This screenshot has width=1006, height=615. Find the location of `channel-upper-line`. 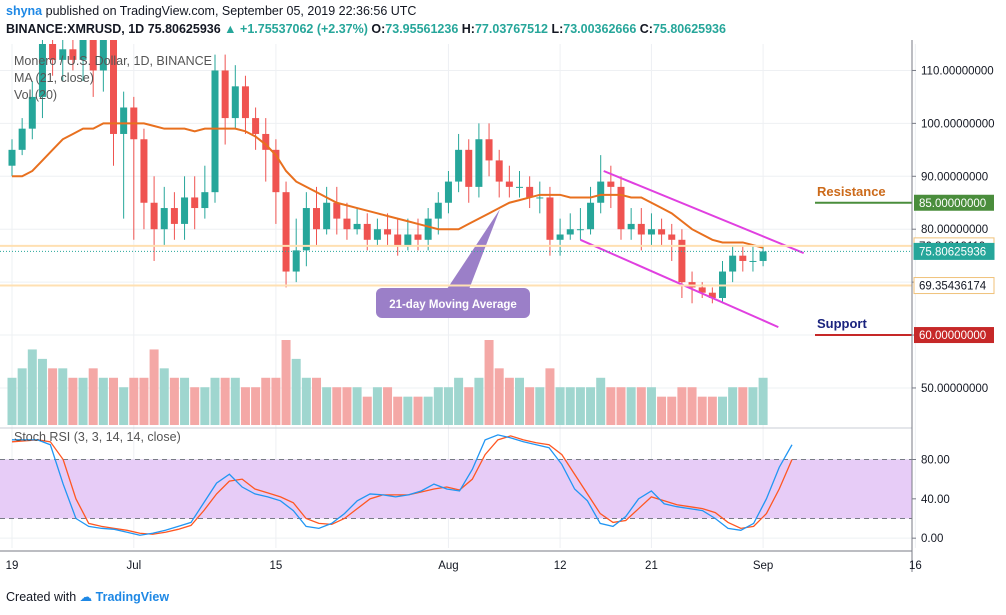

channel-upper-line is located at coordinates (704, 212).